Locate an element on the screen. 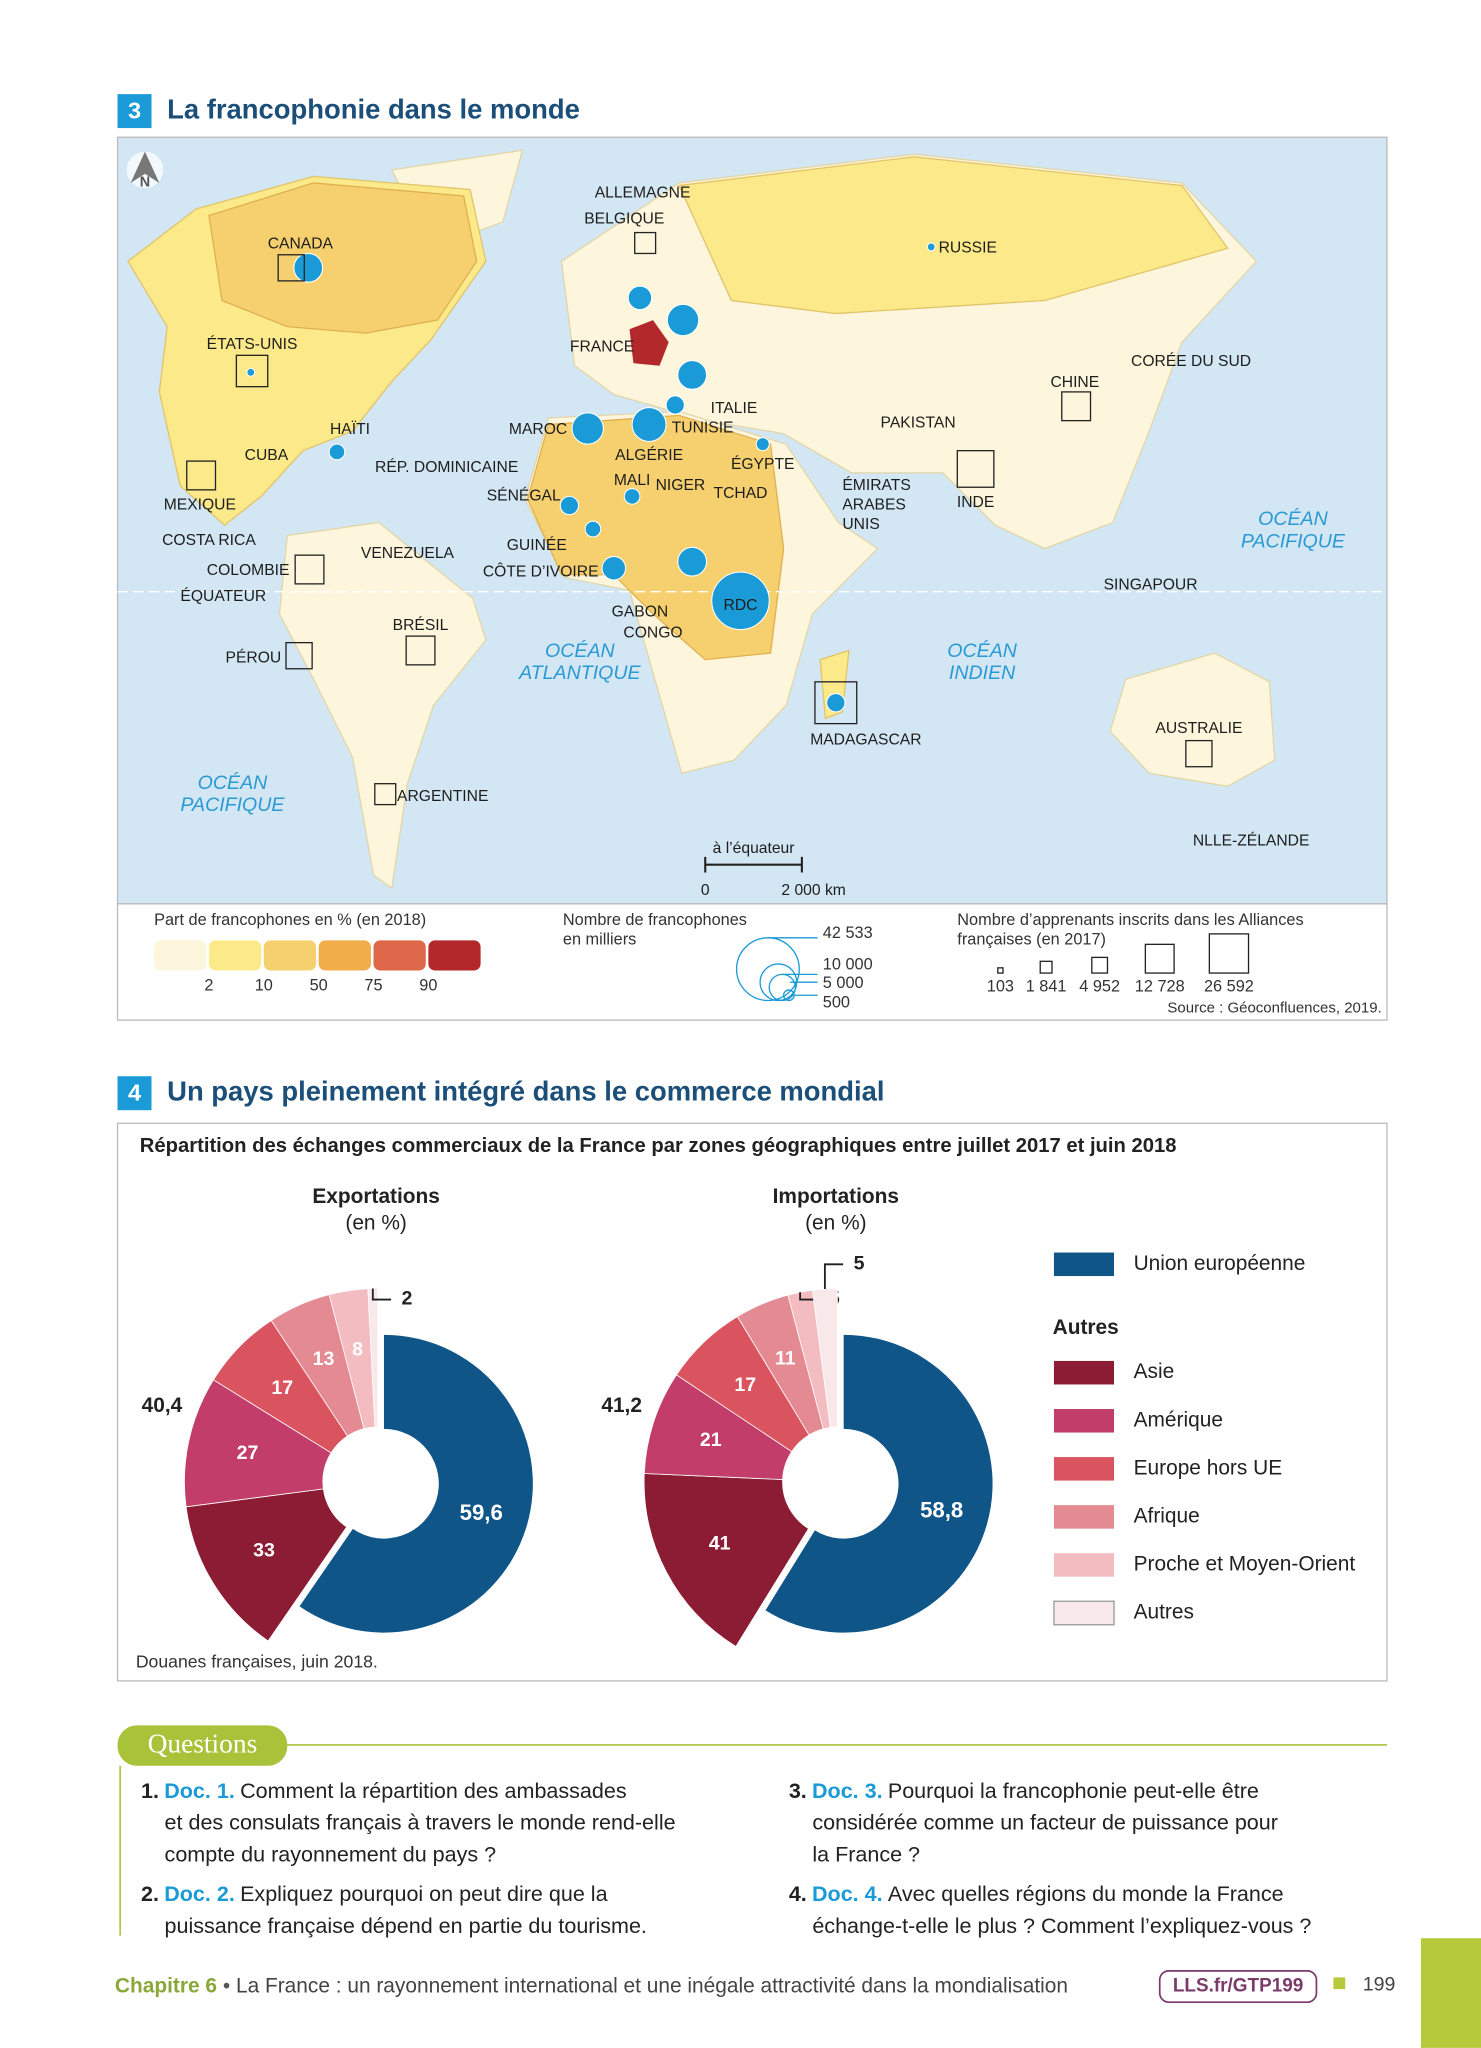 This screenshot has height=2048, width=1481. country-label: CORÉE DU SUD is located at coordinates (1191, 360).